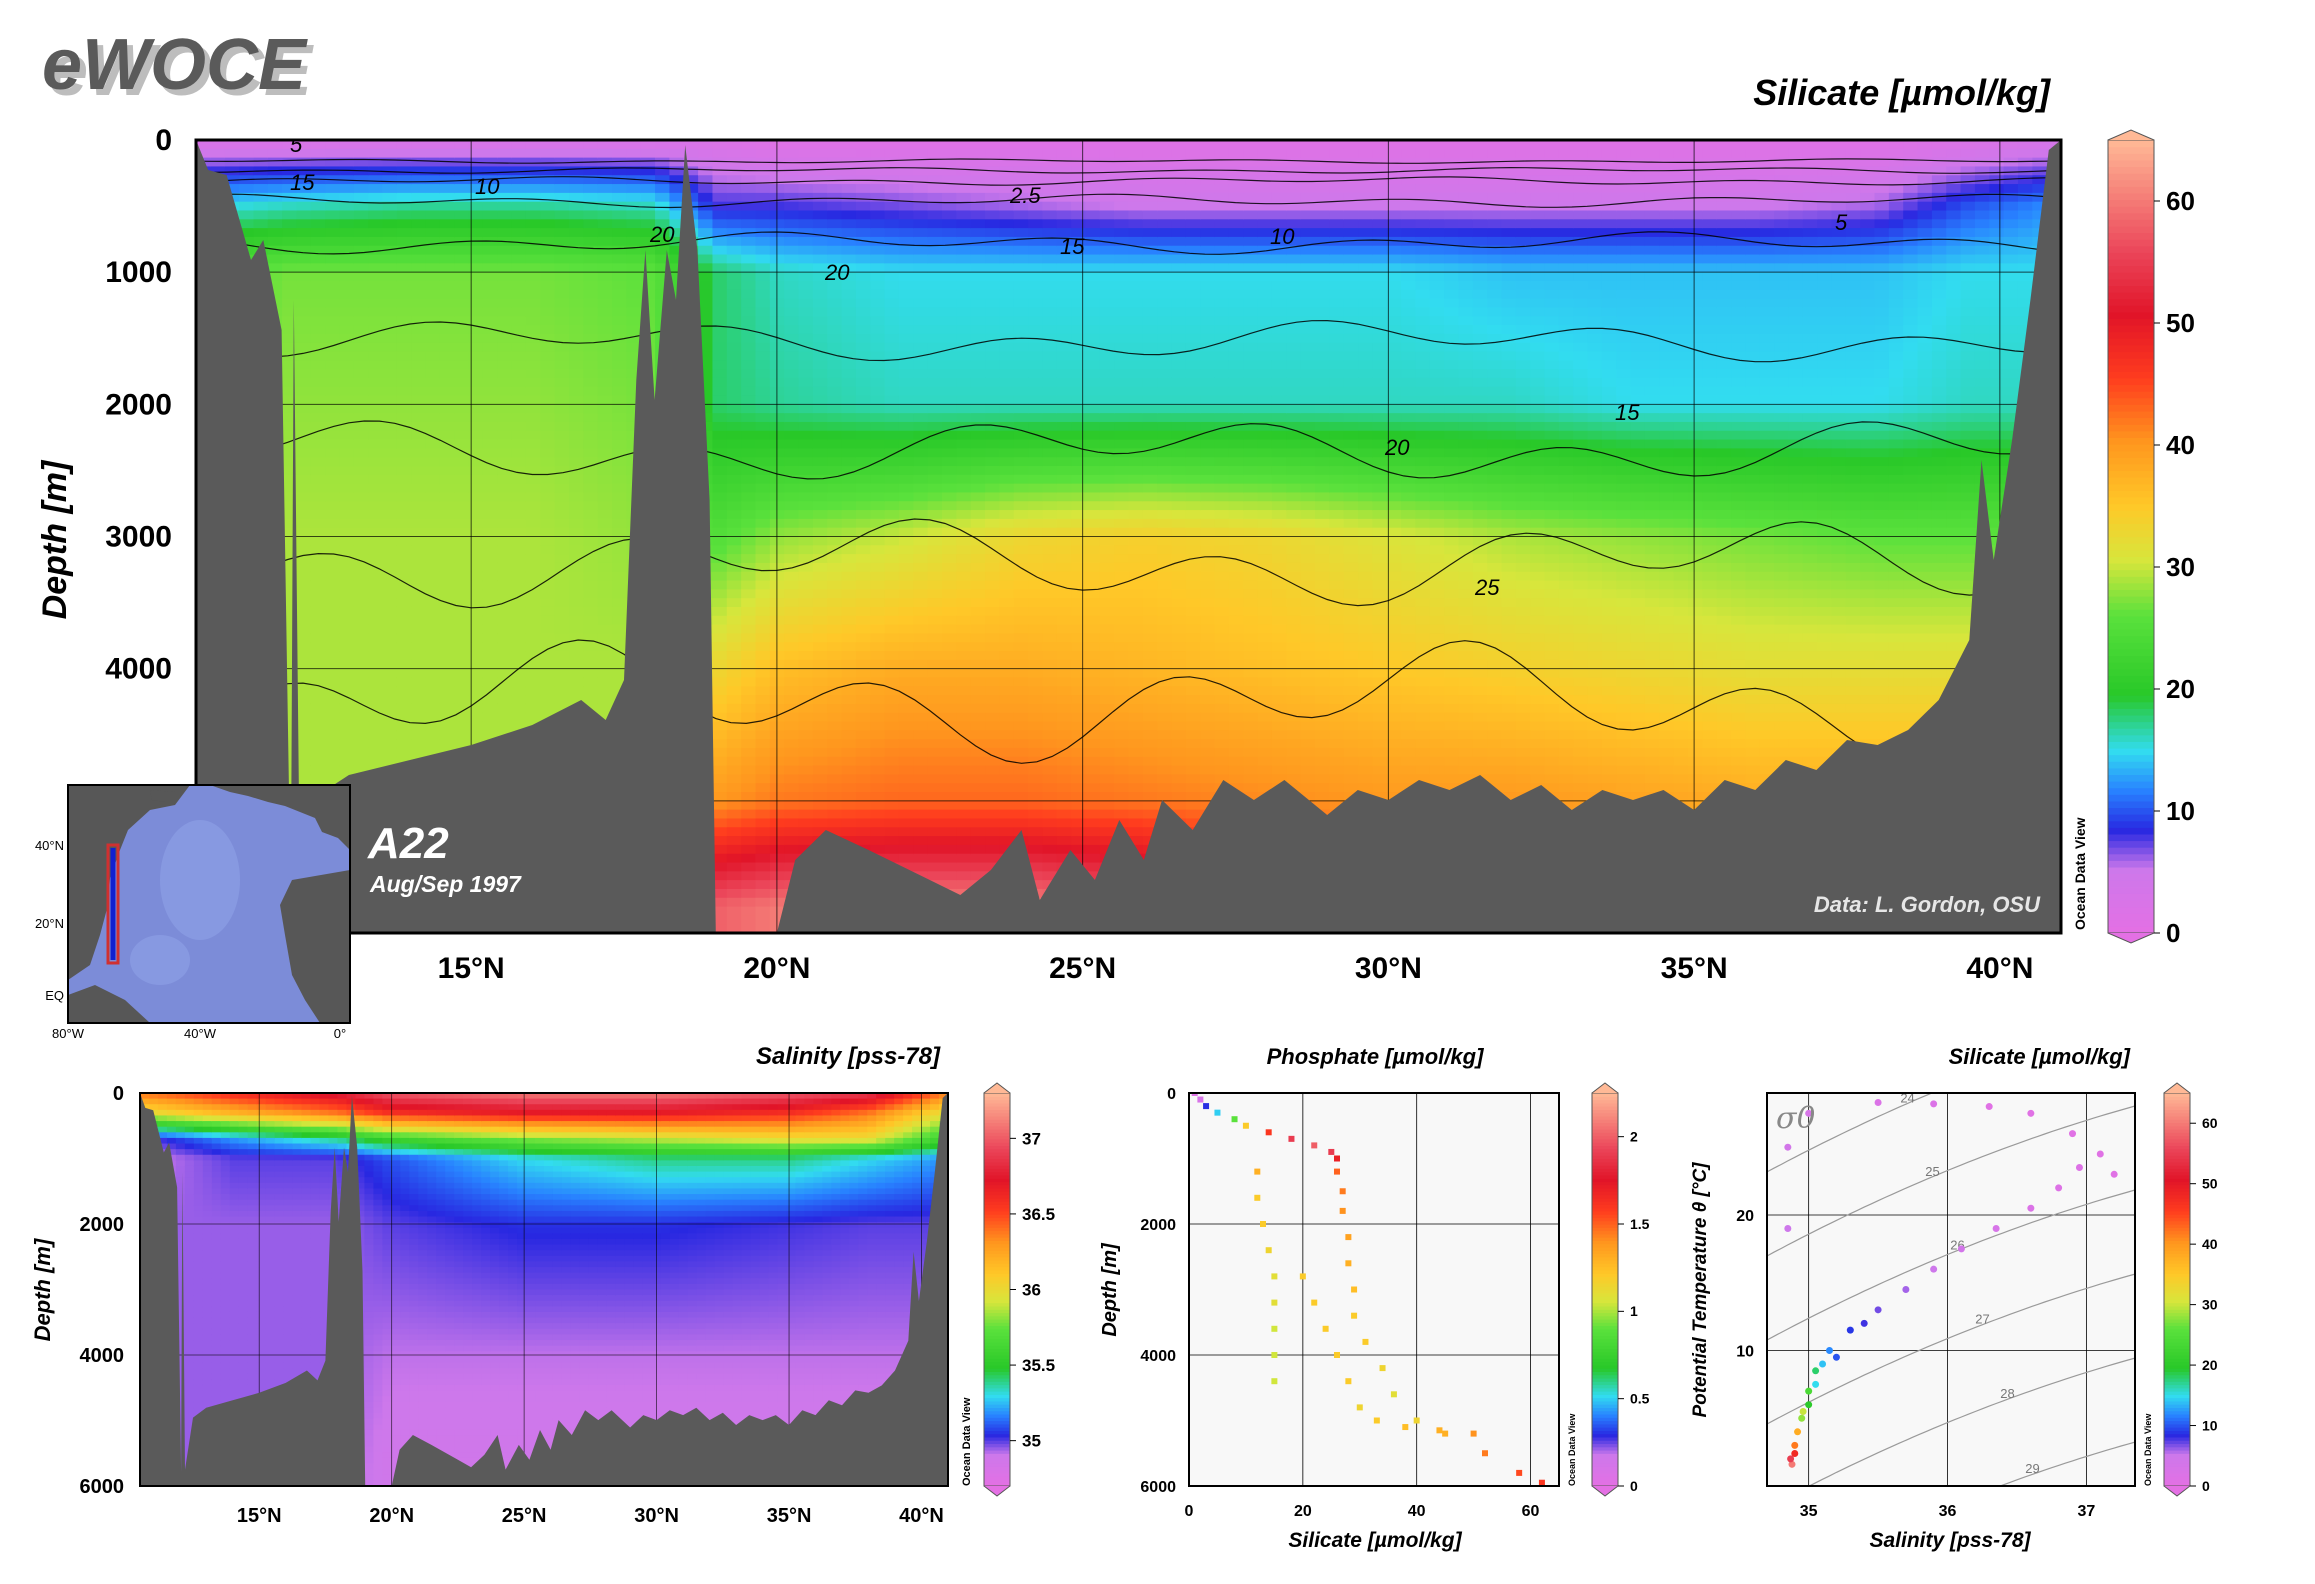 Image resolution: width=2315 pixels, height=1584 pixels. Describe the element at coordinates (1025, 195) in the screenshot. I see `contour-label: 2.5` at that location.